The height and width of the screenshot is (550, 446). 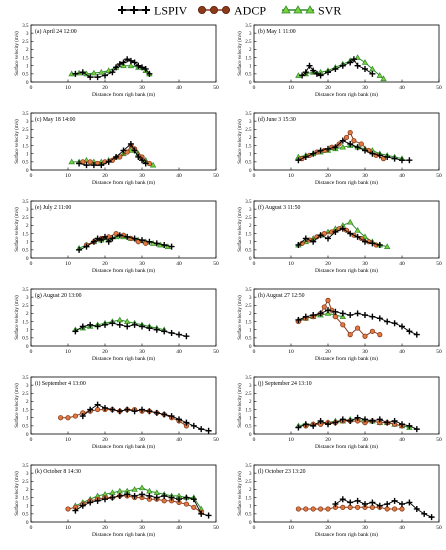 What do you see at coordinates (27, 83) in the screenshot?
I see `y-tick-label: 0` at bounding box center [27, 83].